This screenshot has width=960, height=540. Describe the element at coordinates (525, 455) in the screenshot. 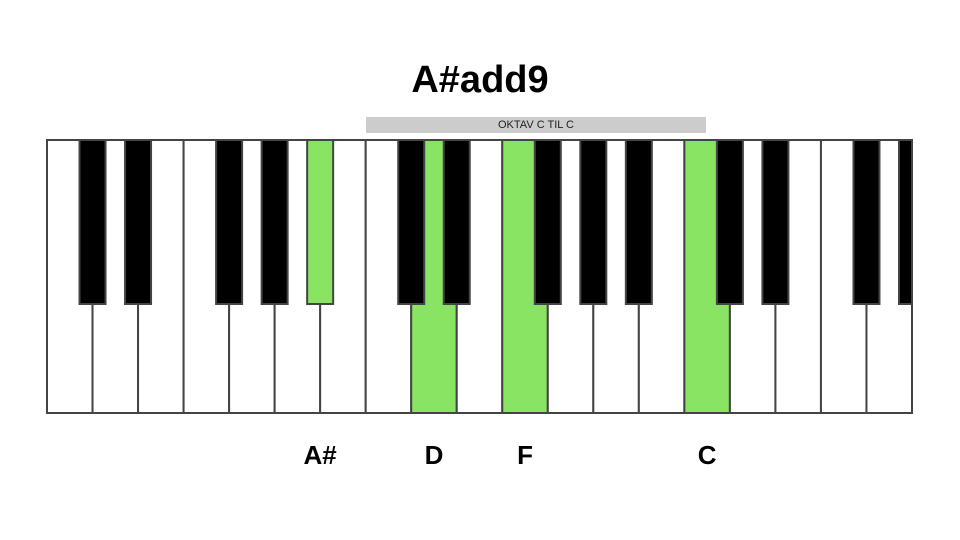

I see `note-label-2: F` at that location.